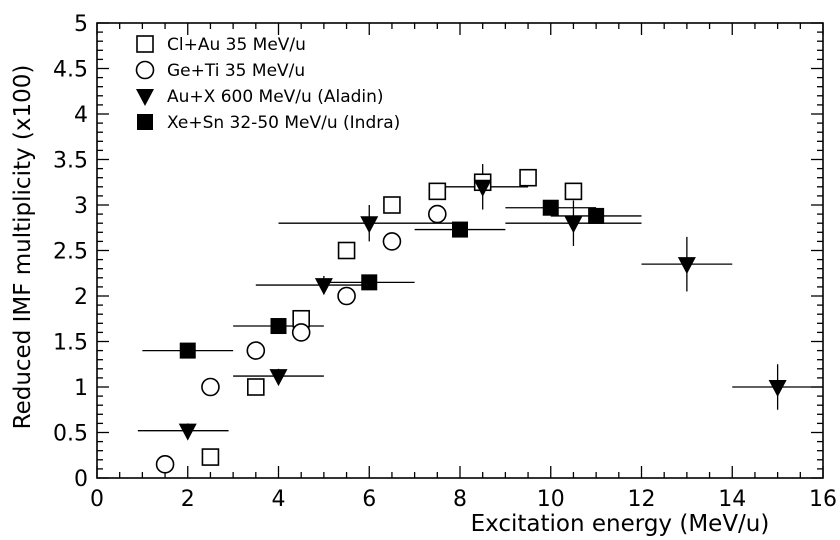  I want to click on x-tick-label: 2, so click(188, 499).